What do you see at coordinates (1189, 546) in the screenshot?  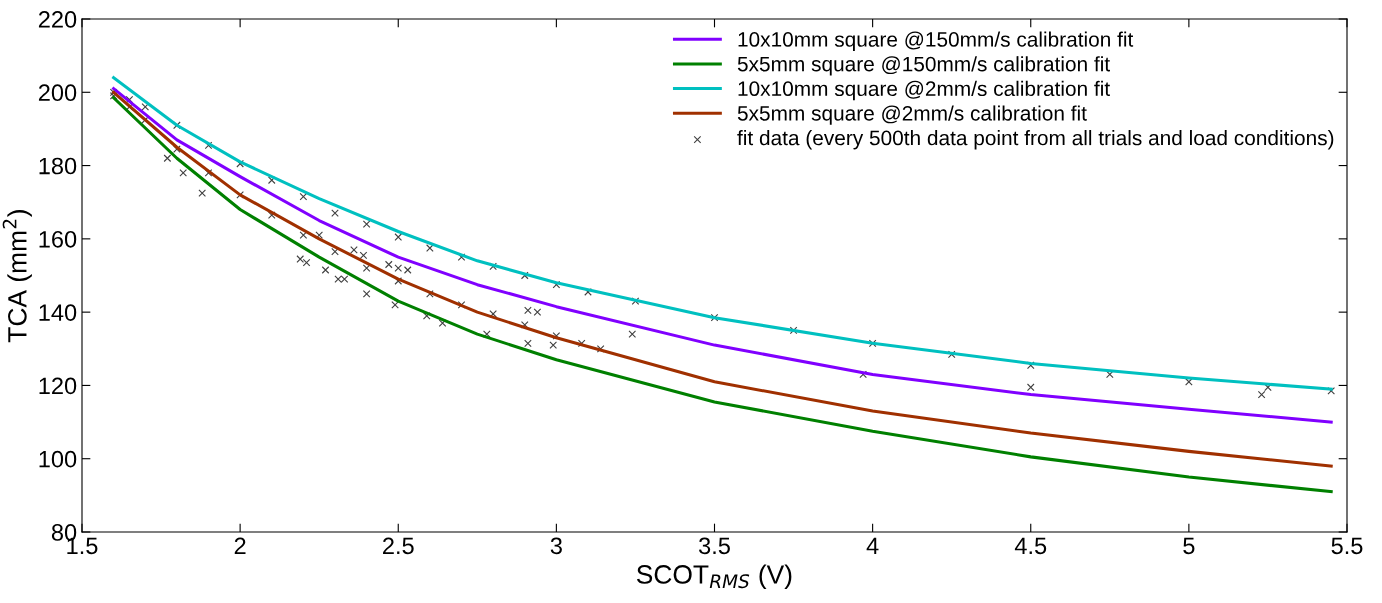 I see `x-tick-label: 5` at bounding box center [1189, 546].